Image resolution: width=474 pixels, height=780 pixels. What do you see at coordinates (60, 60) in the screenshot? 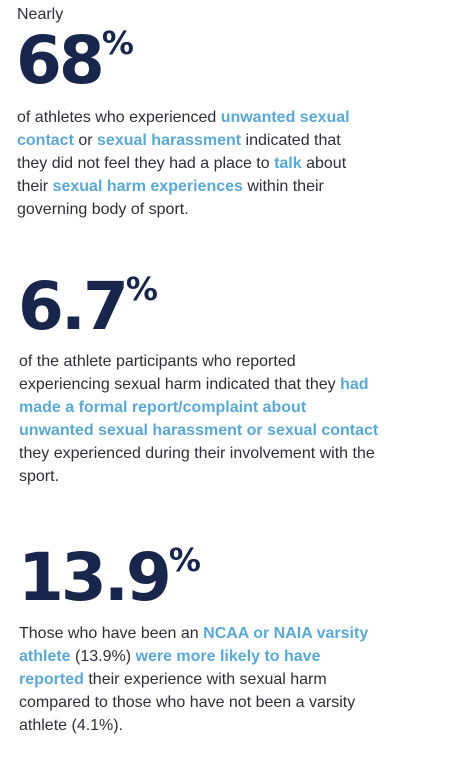
I see `stat-number-value: 68` at bounding box center [60, 60].